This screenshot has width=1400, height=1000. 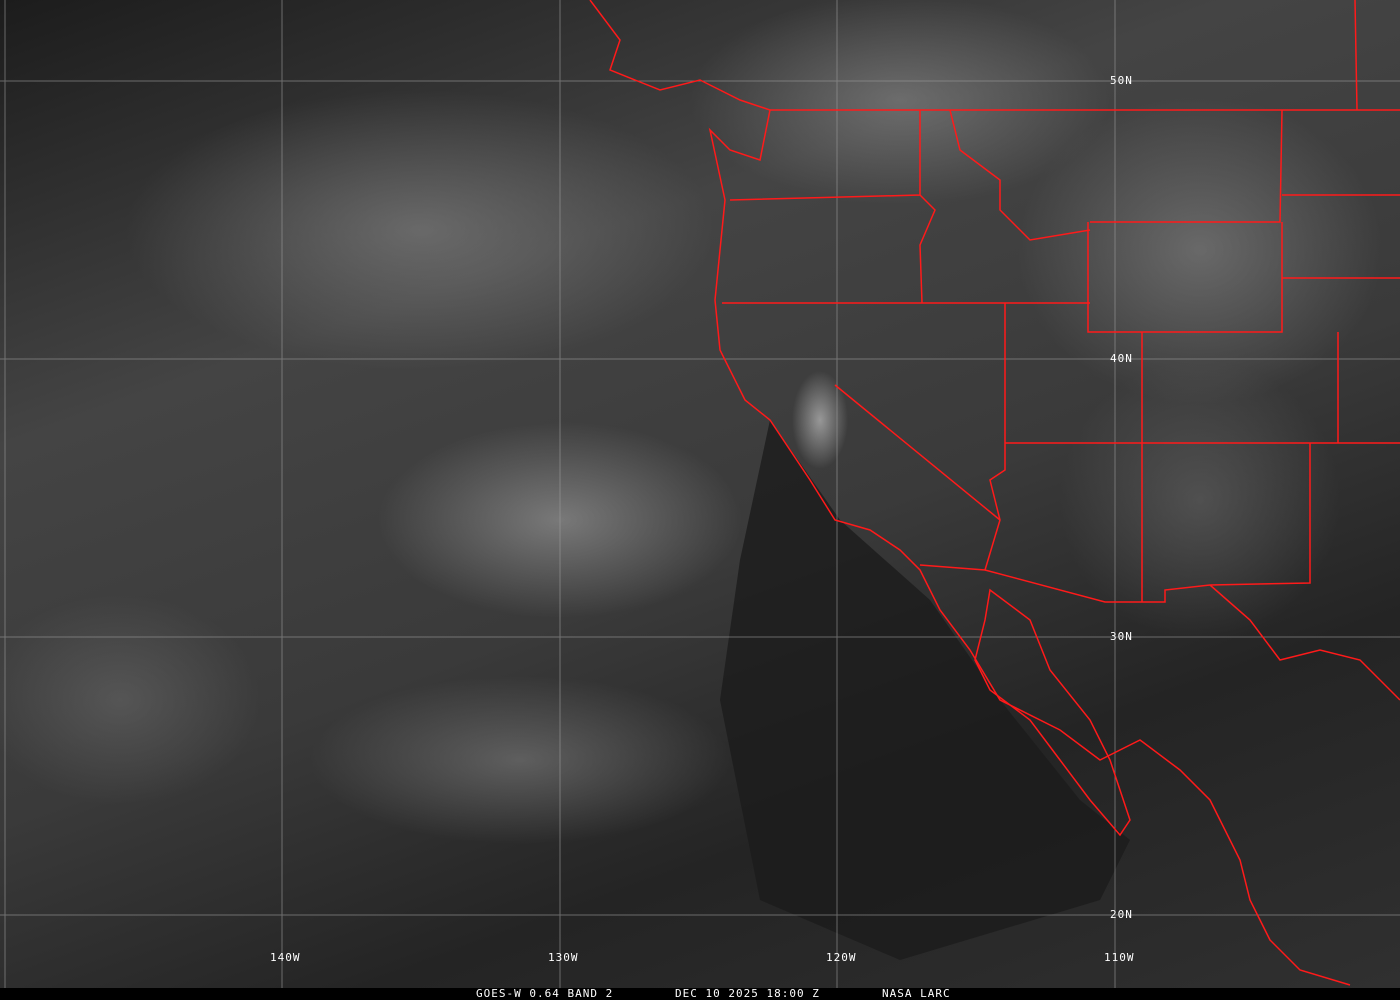 What do you see at coordinates (1121, 636) in the screenshot?
I see `lat-label-30n: 30N` at bounding box center [1121, 636].